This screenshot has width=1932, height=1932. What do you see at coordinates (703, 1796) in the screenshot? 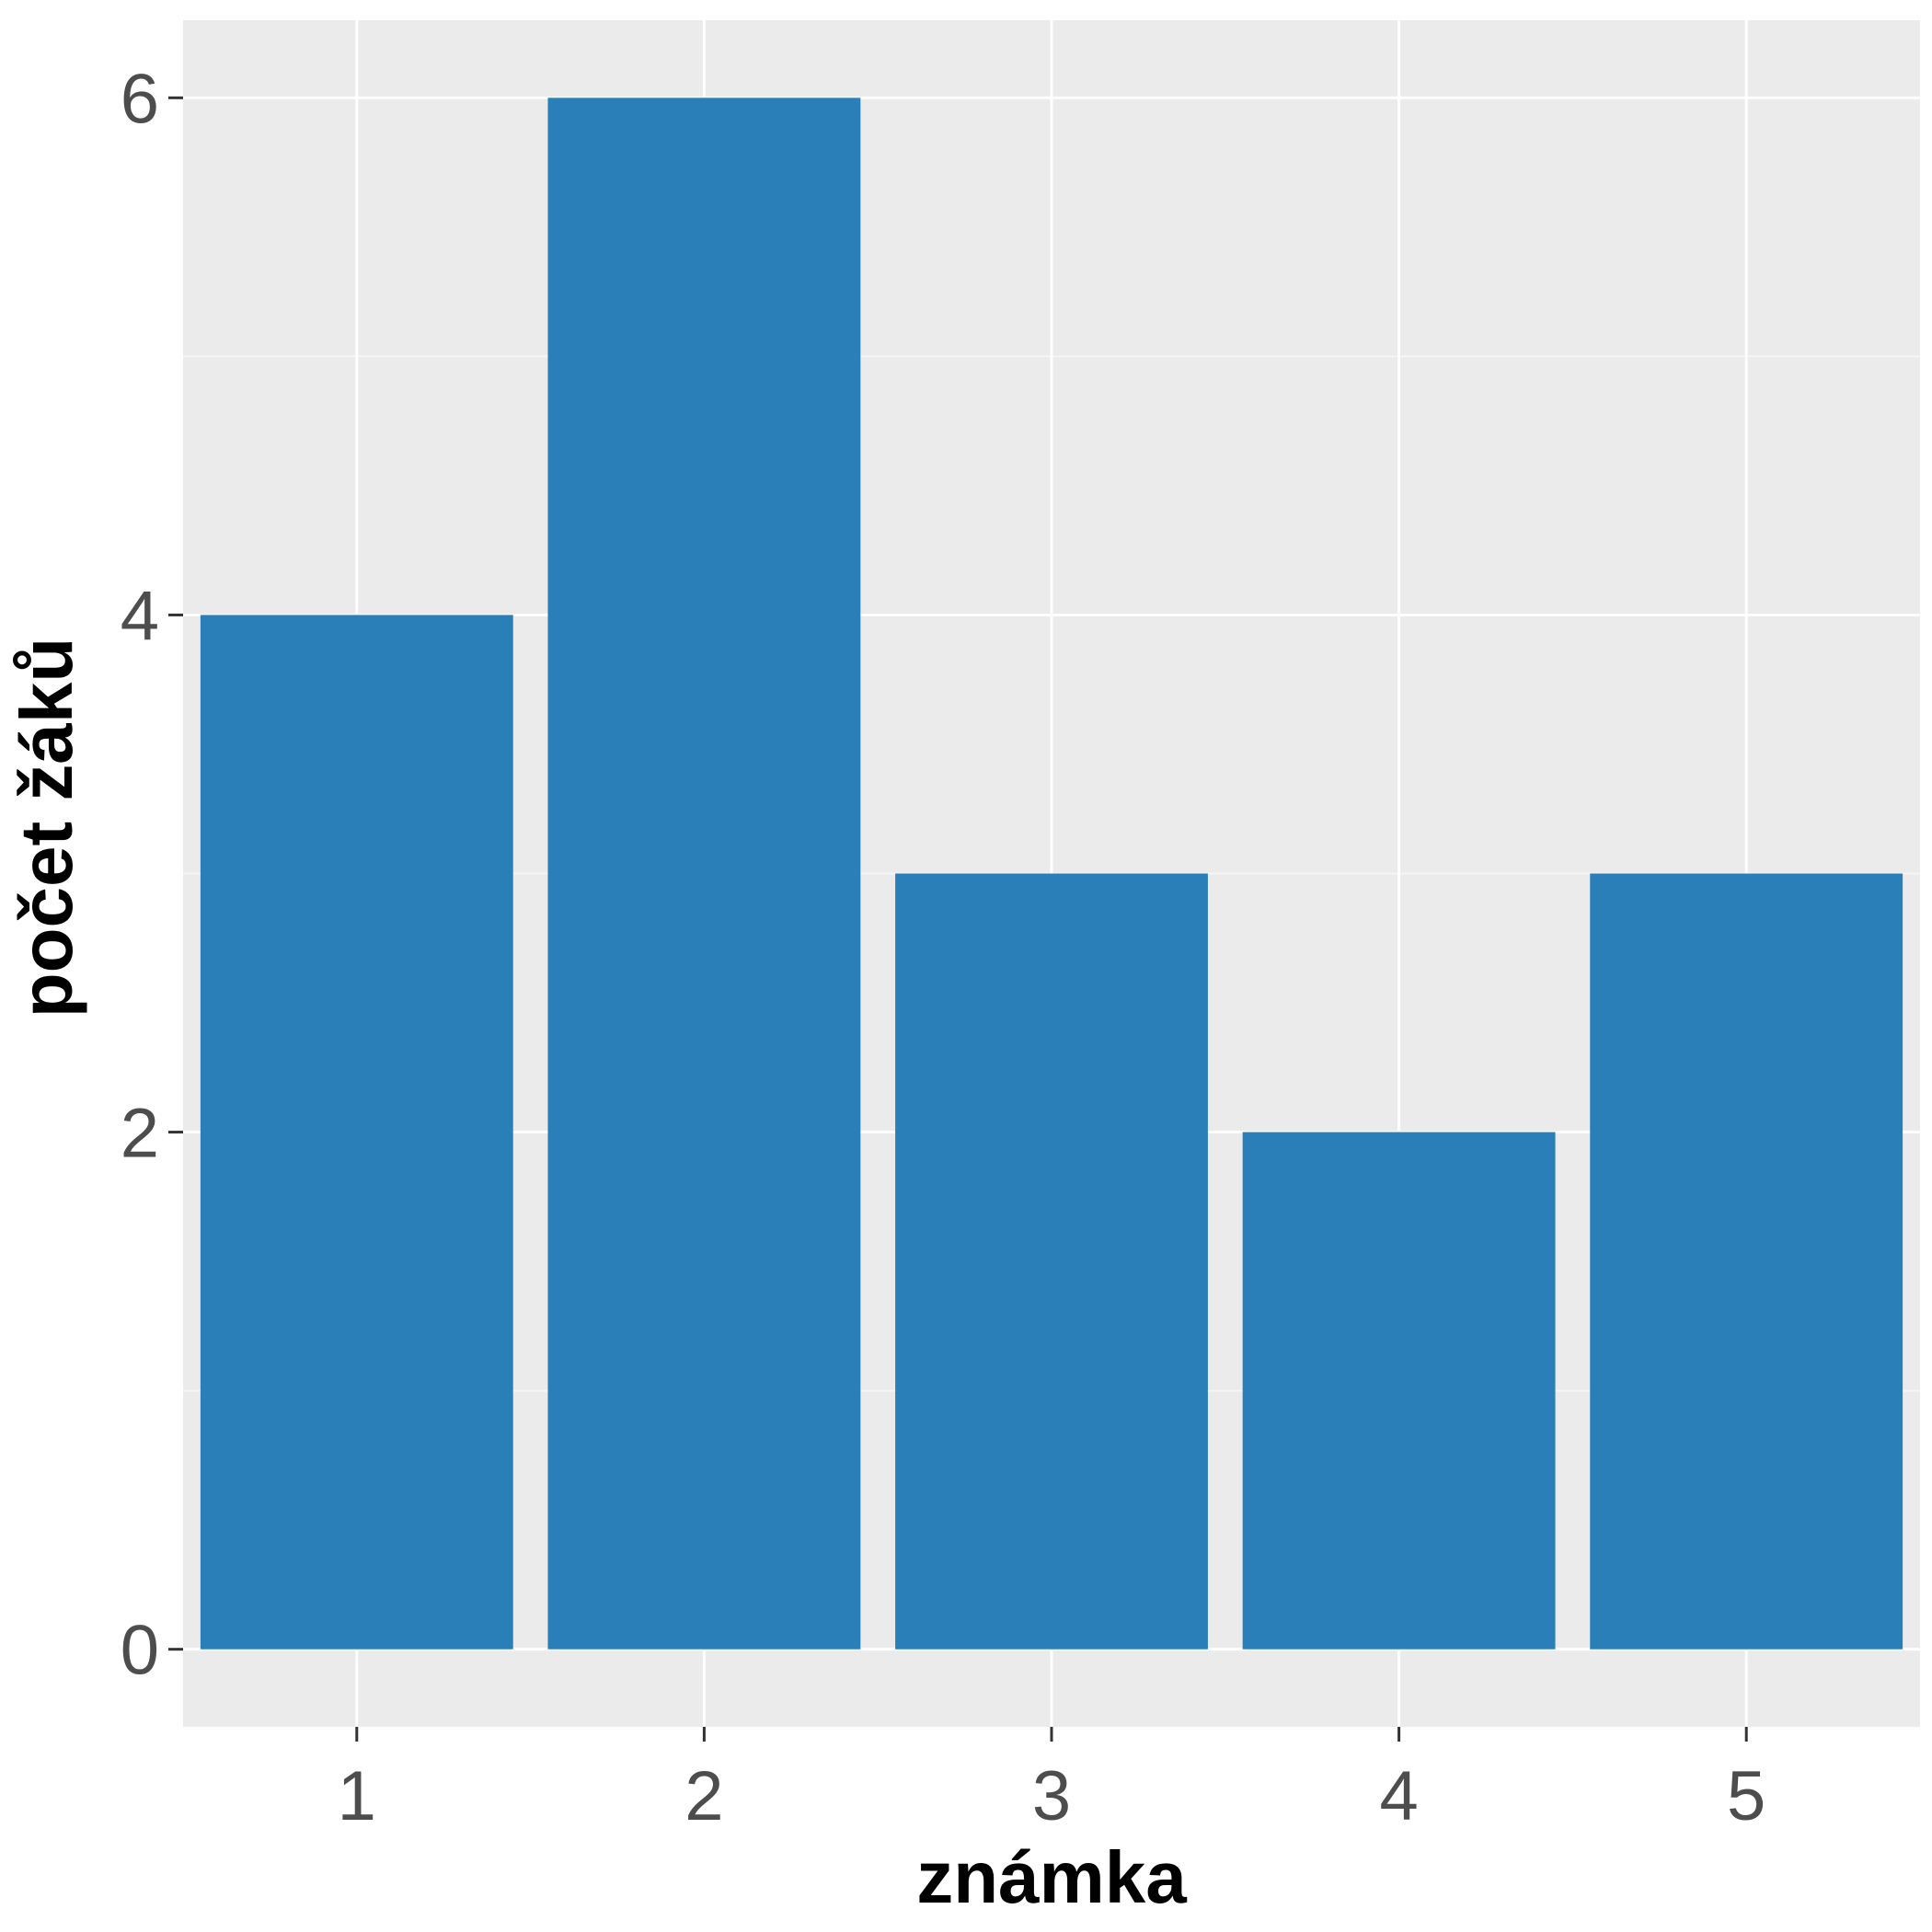
I see `x-tick-label: 2` at bounding box center [703, 1796].